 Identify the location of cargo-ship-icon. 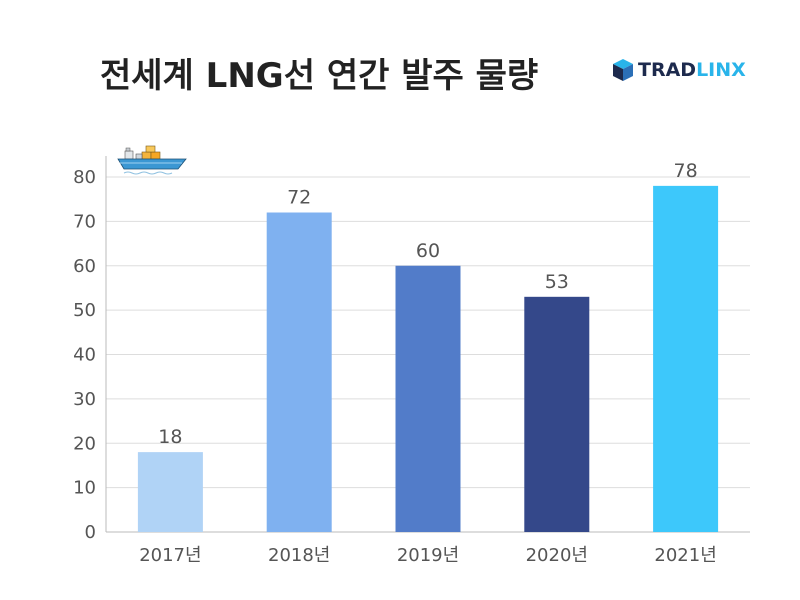
(152, 160).